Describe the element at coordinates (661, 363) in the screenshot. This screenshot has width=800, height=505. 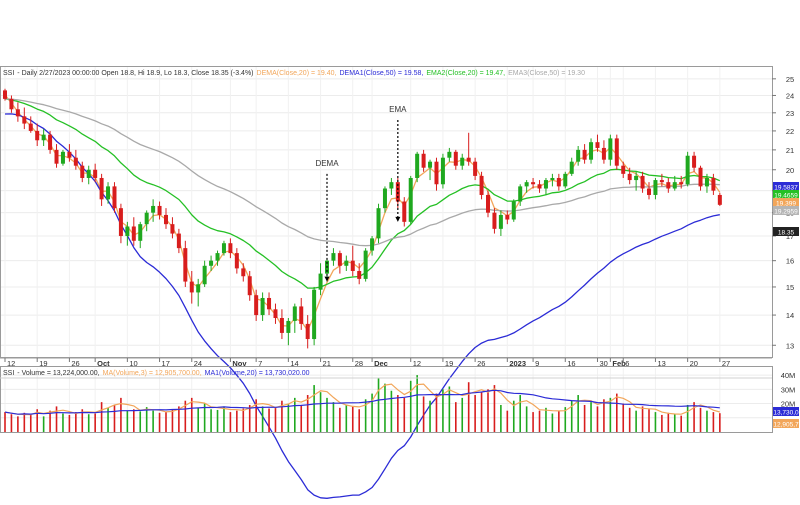
I see `date-tick-label: 13` at that location.